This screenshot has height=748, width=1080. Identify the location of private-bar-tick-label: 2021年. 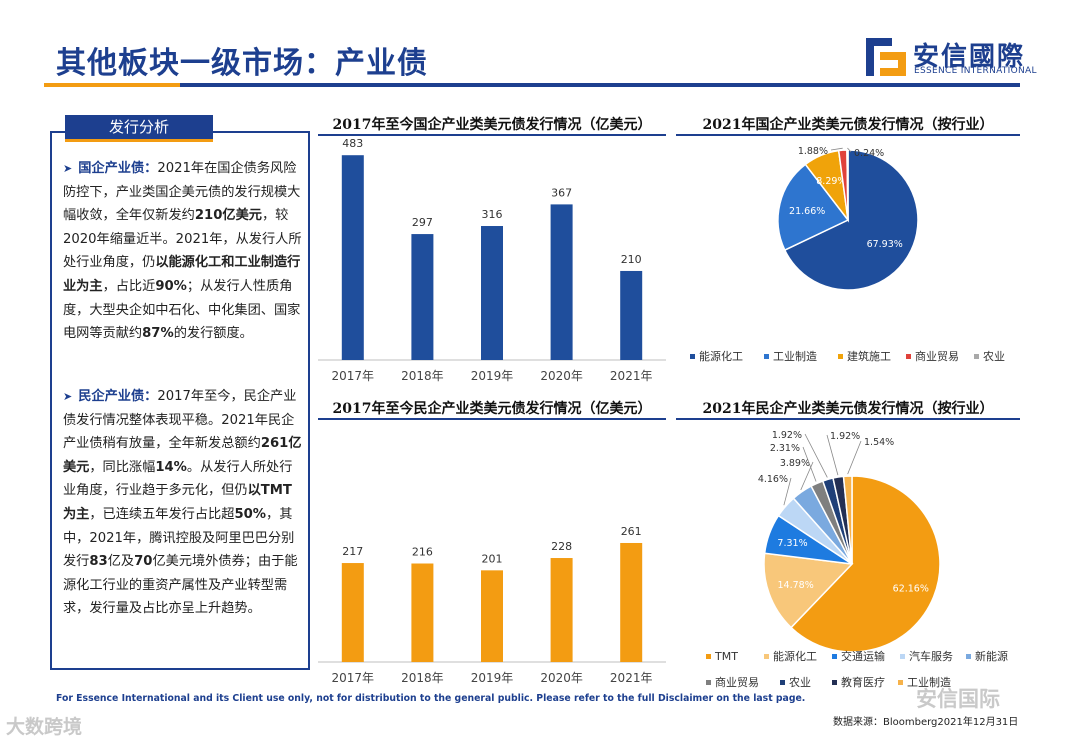
(631, 678).